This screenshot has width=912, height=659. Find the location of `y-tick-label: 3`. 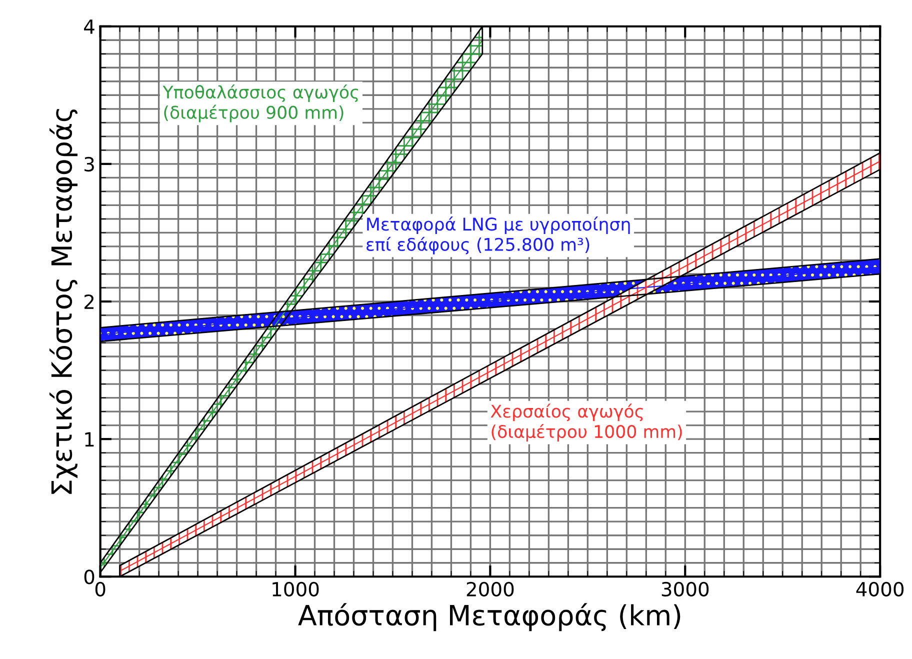

y-tick-label: 3 is located at coordinates (89, 164).